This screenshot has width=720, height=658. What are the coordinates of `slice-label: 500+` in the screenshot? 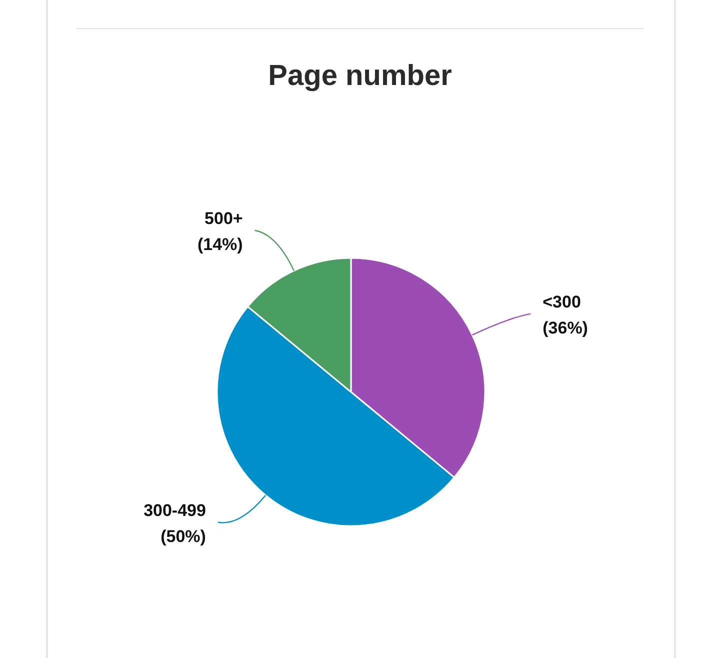 It's located at (223, 218).